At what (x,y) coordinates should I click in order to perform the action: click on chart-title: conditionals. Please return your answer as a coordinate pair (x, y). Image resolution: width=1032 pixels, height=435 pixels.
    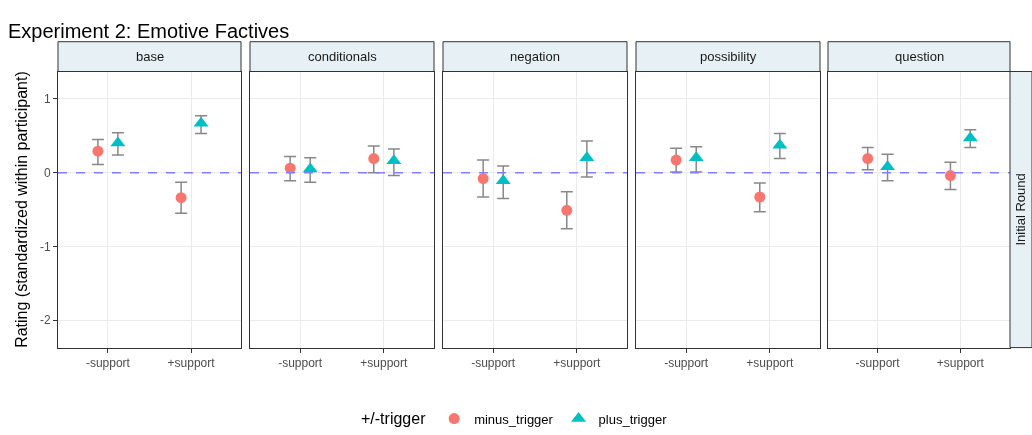
    Looking at the image, I should click on (343, 56).